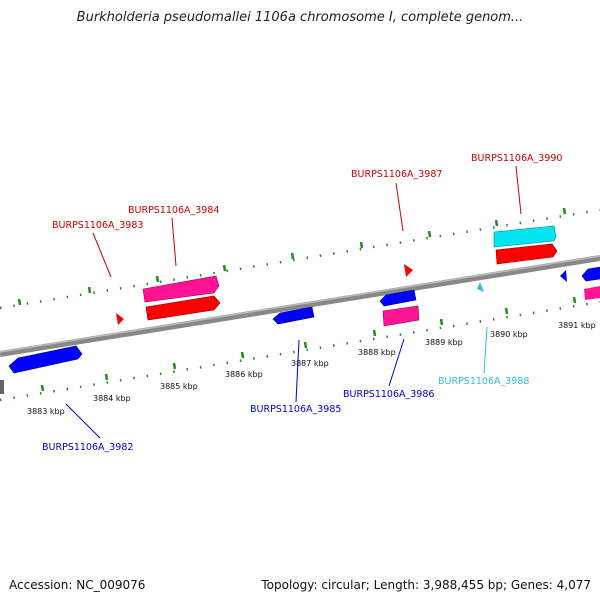 This screenshot has width=600, height=600. Describe the element at coordinates (444, 342) in the screenshot. I see `tick-label: 3889 kbp` at that location.